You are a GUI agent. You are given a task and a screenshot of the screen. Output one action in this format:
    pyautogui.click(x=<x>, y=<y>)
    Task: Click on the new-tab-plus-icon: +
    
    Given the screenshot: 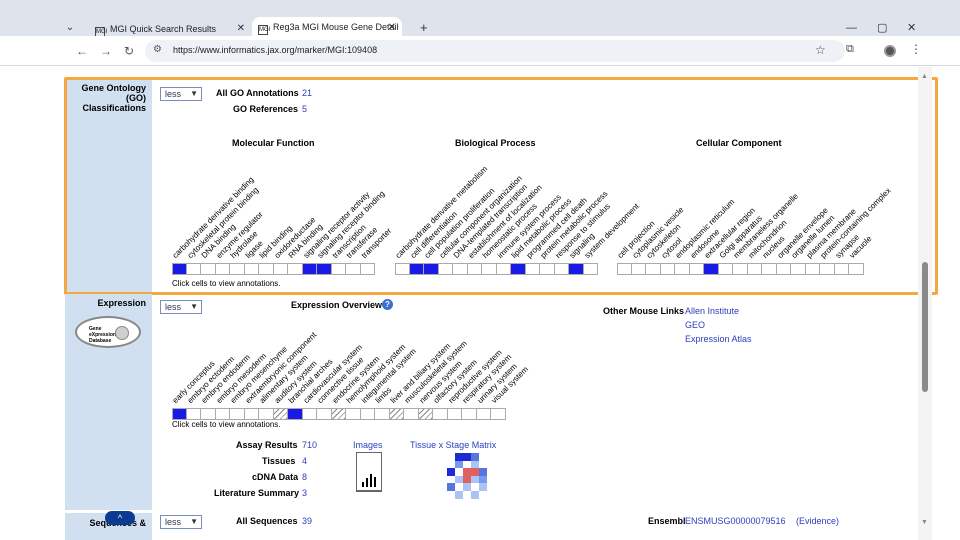 What is the action you would take?
    pyautogui.click(x=424, y=27)
    